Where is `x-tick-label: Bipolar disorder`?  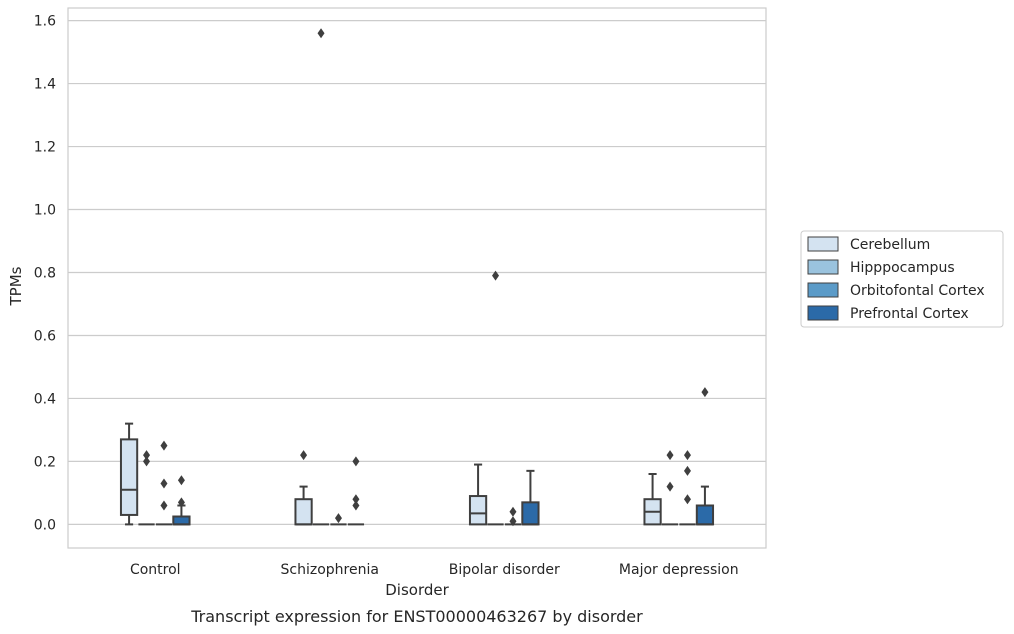 x-tick-label: Bipolar disorder is located at coordinates (504, 570).